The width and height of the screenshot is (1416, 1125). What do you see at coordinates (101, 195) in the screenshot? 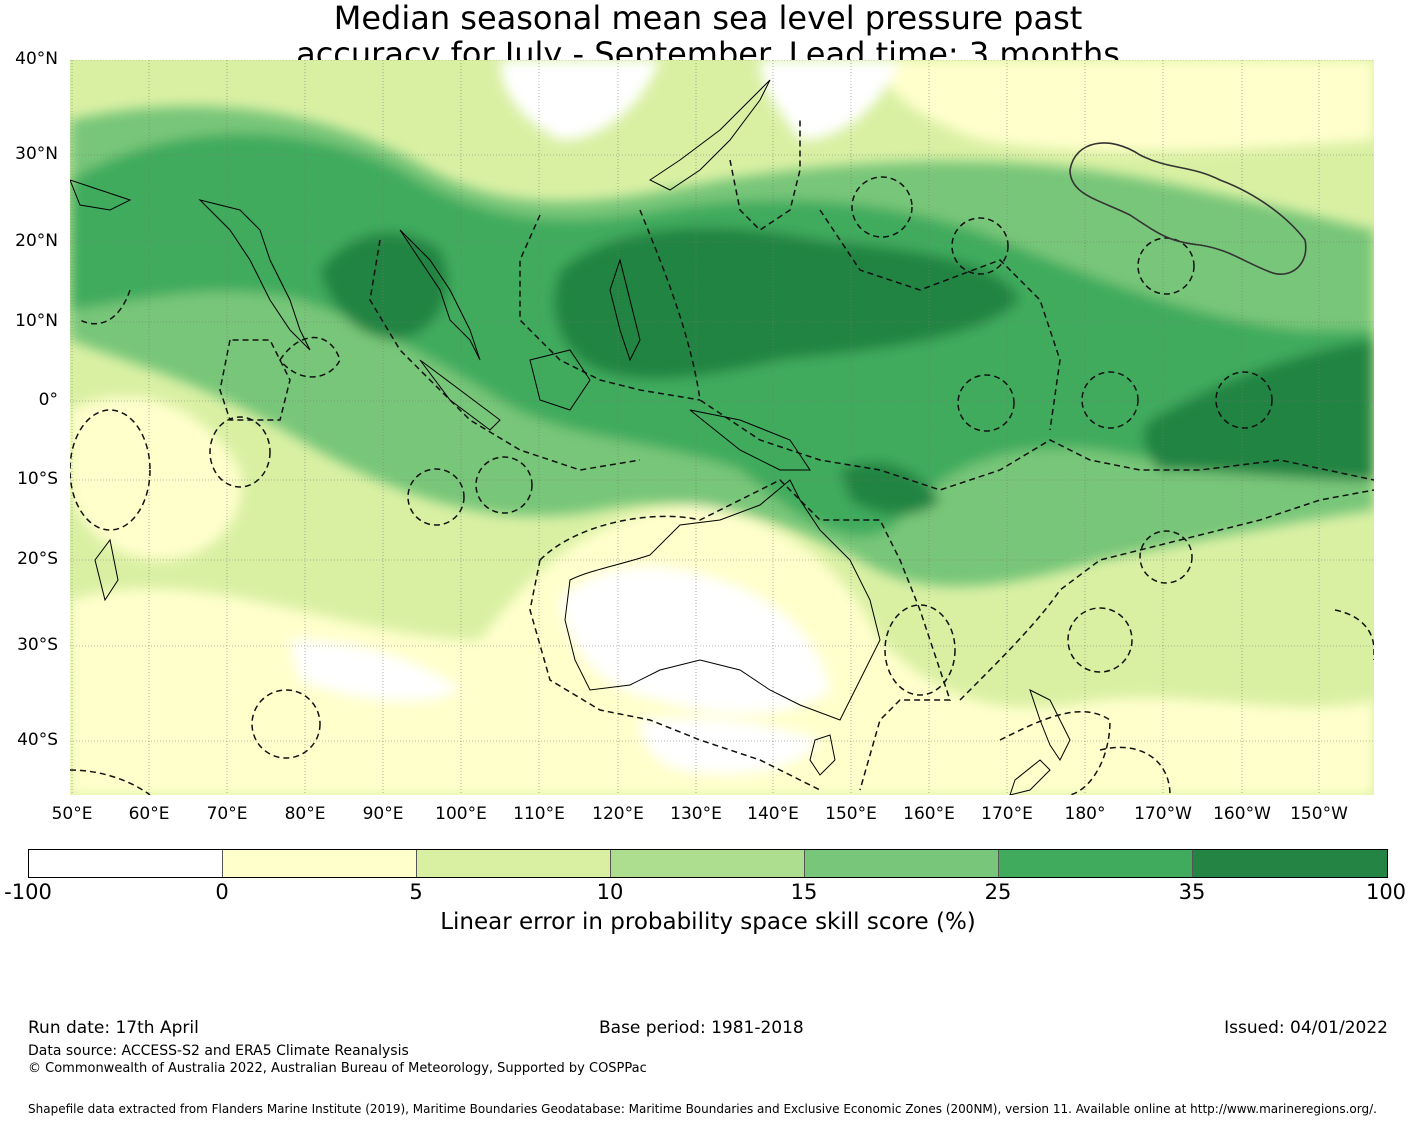
I see `arabia-coastline` at bounding box center [101, 195].